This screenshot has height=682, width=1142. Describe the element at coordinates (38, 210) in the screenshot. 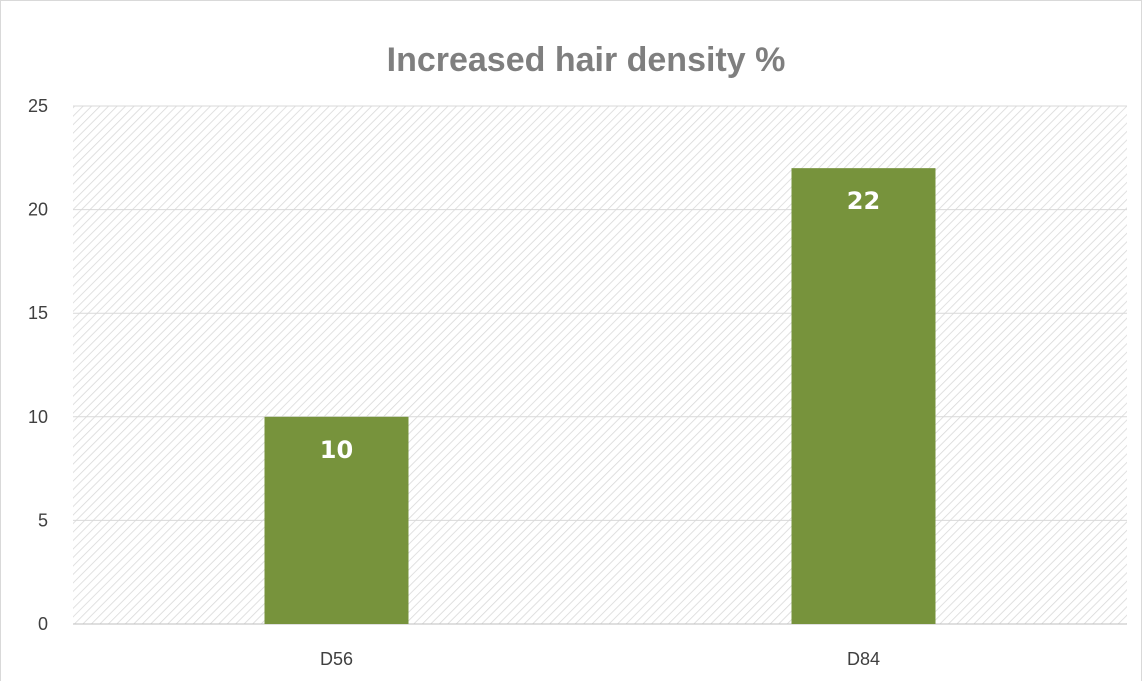

I see `y-tick-label: 20` at that location.